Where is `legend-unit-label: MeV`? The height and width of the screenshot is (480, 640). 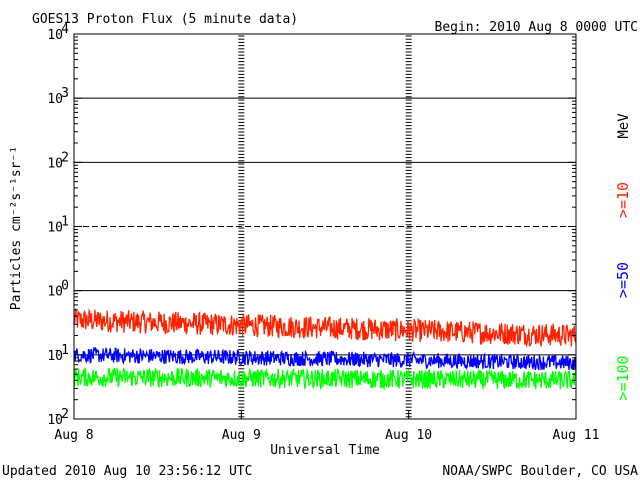
legend-unit-label: MeV is located at coordinates (624, 126).